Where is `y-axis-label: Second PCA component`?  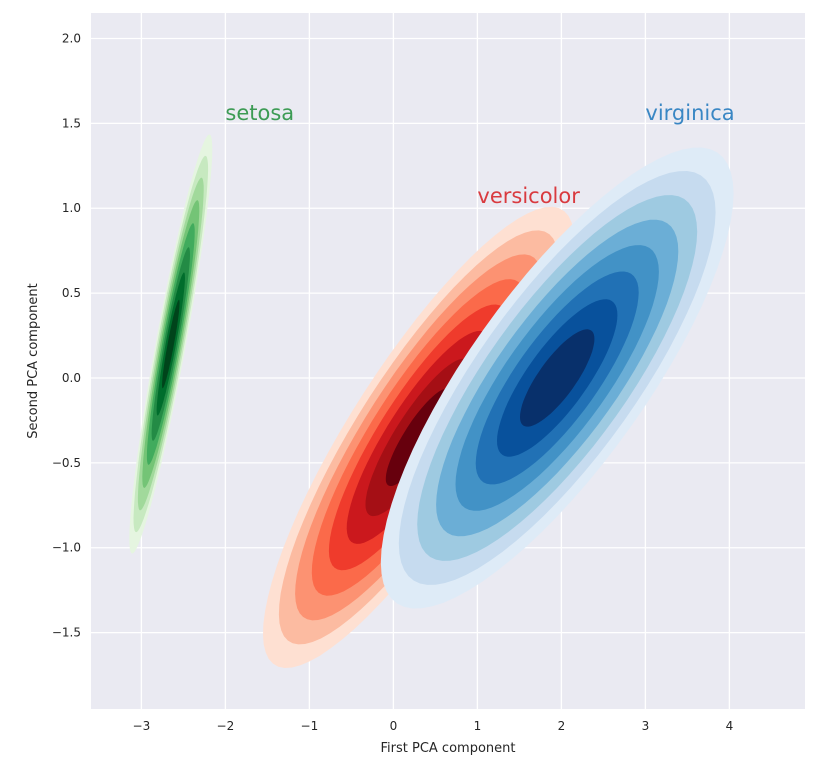
y-axis-label: Second PCA component is located at coordinates (33, 360).